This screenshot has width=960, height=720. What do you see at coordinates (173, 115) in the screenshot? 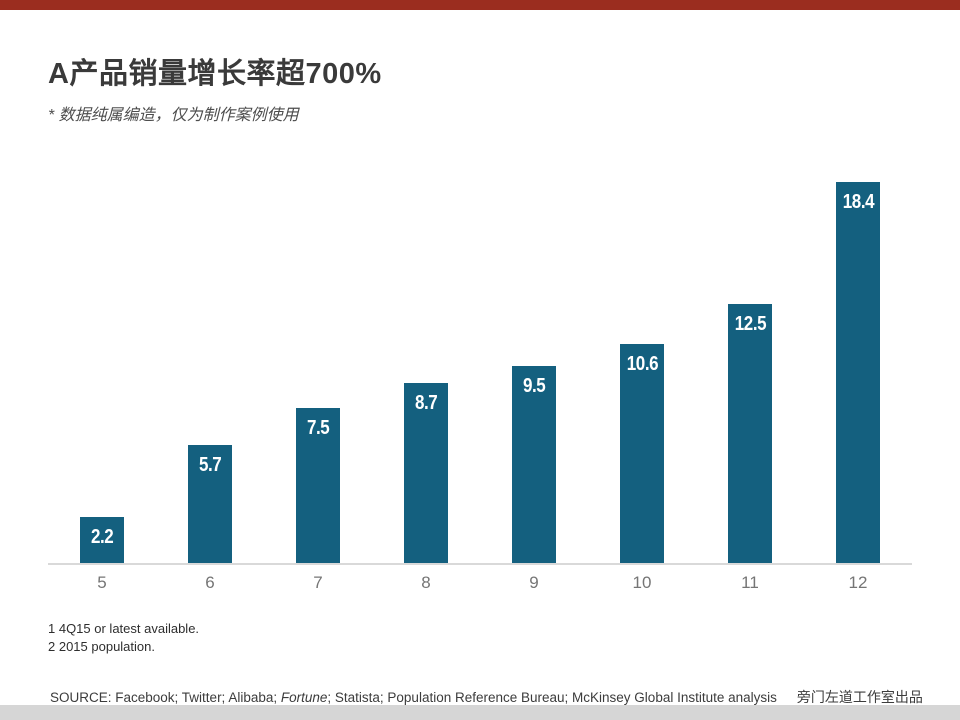
I see `page-subtitle: * 数据纯属编造，仅为制作案例使用` at bounding box center [173, 115].